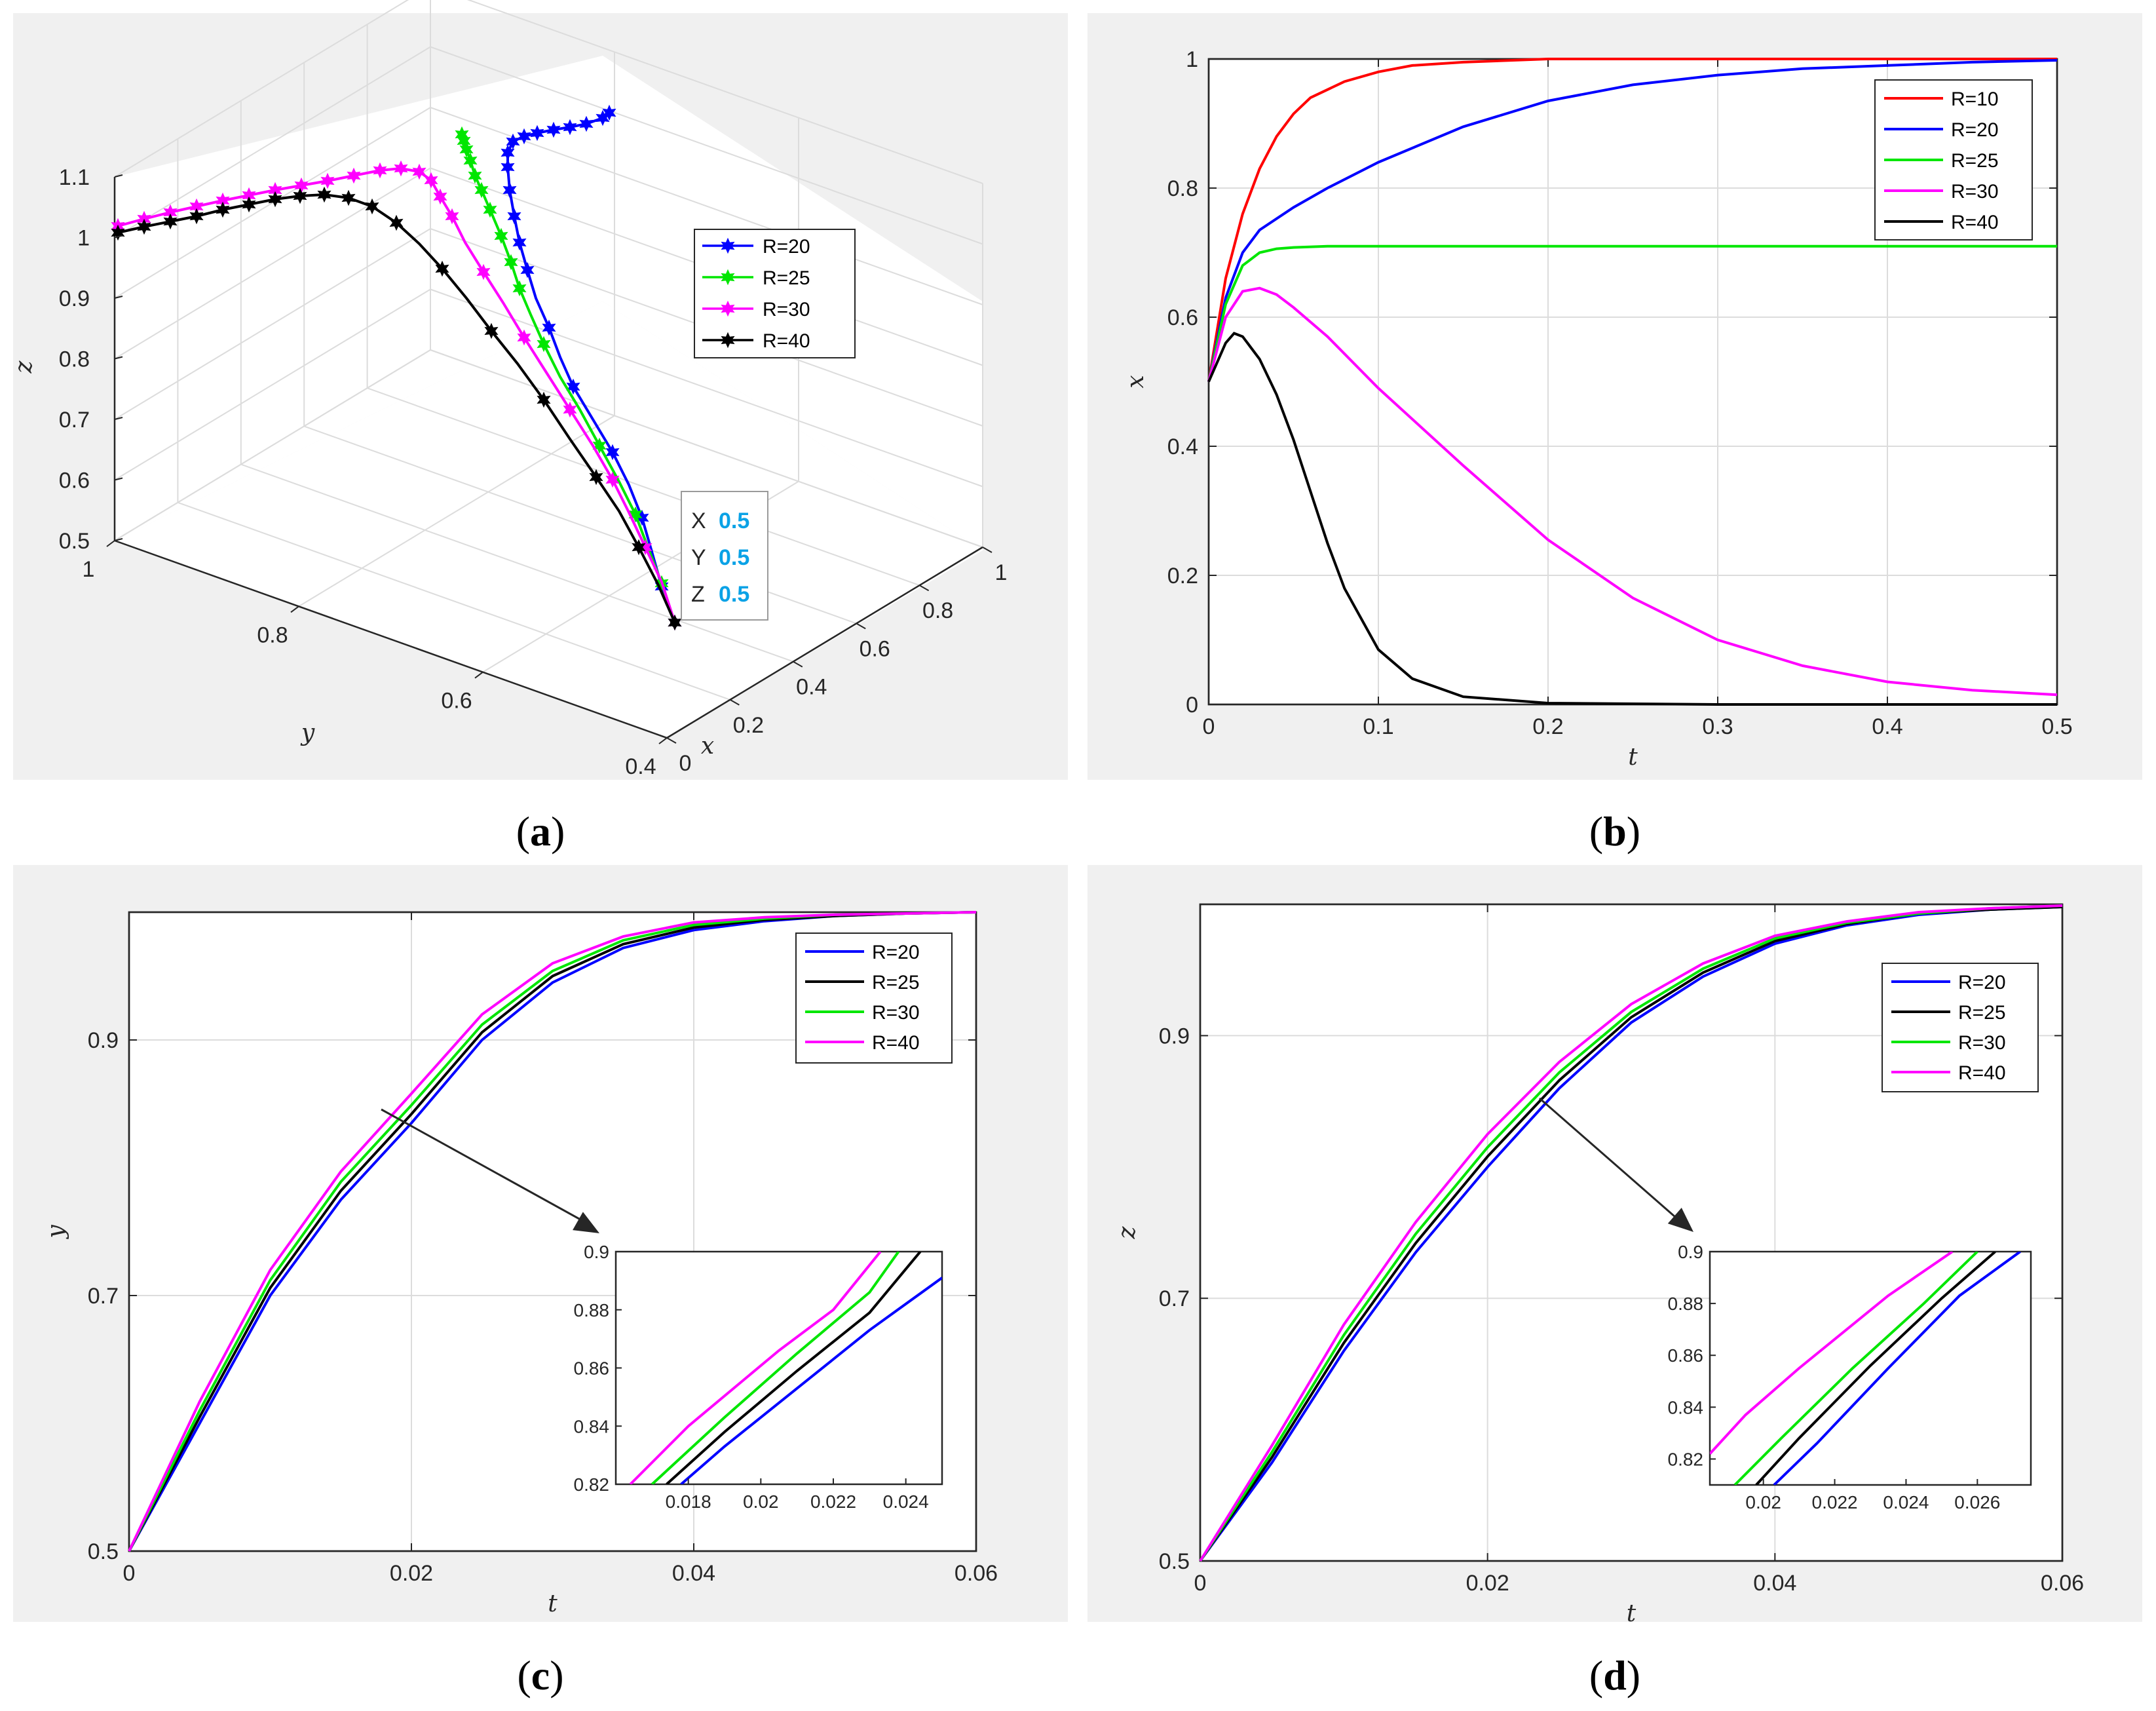 Image resolution: width=2156 pixels, height=1711 pixels. What do you see at coordinates (1633, 757) in the screenshot?
I see `x-axis-label: t` at bounding box center [1633, 757].